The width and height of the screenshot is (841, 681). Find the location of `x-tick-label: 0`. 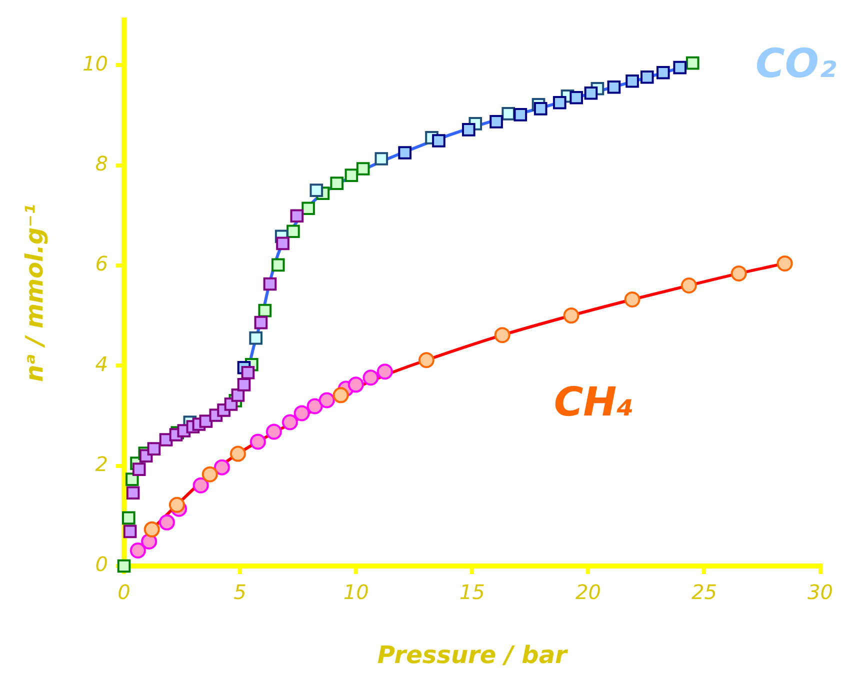

x-tick-label: 0 is located at coordinates (124, 592).